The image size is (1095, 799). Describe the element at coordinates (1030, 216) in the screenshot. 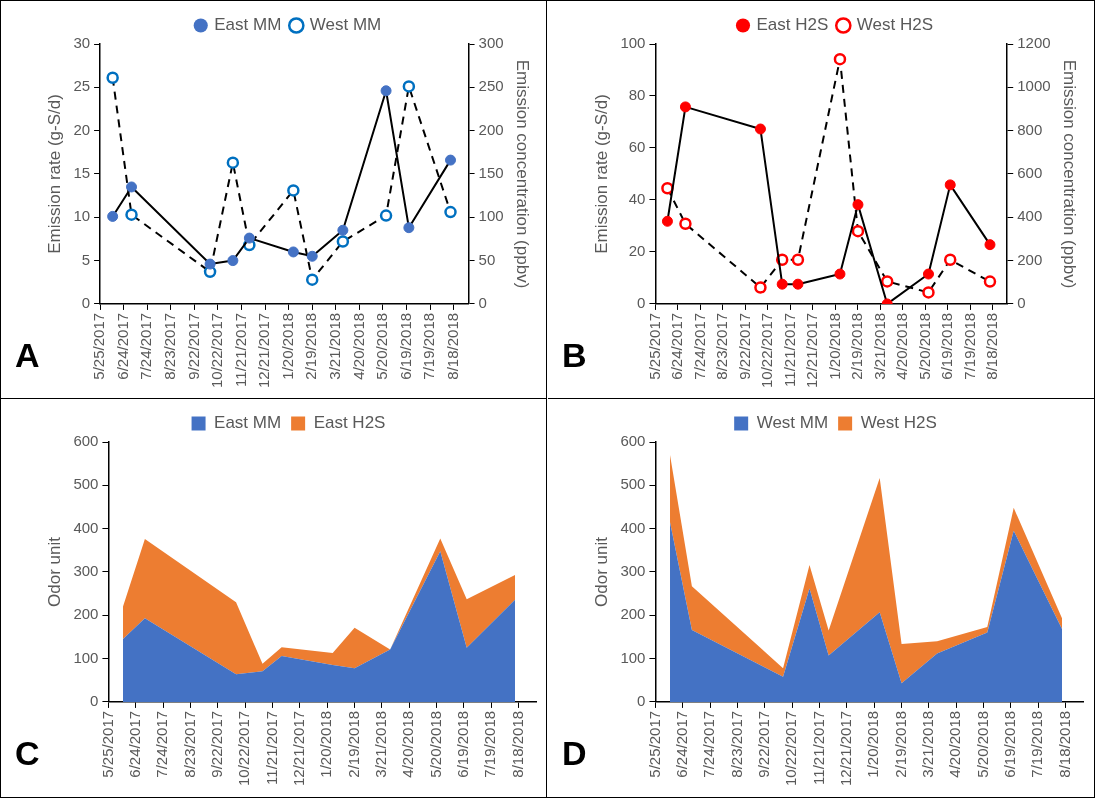

I see `y2-tick-label: 400` at that location.